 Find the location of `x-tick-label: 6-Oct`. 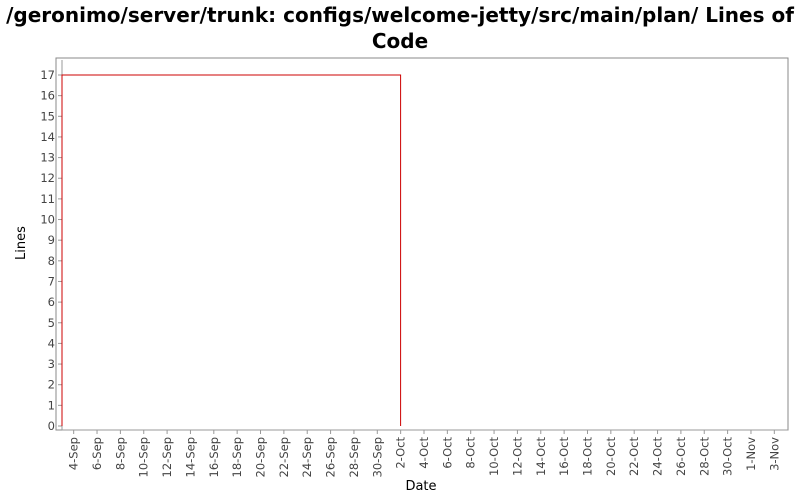

x-tick-label: 6-Oct is located at coordinates (447, 453).